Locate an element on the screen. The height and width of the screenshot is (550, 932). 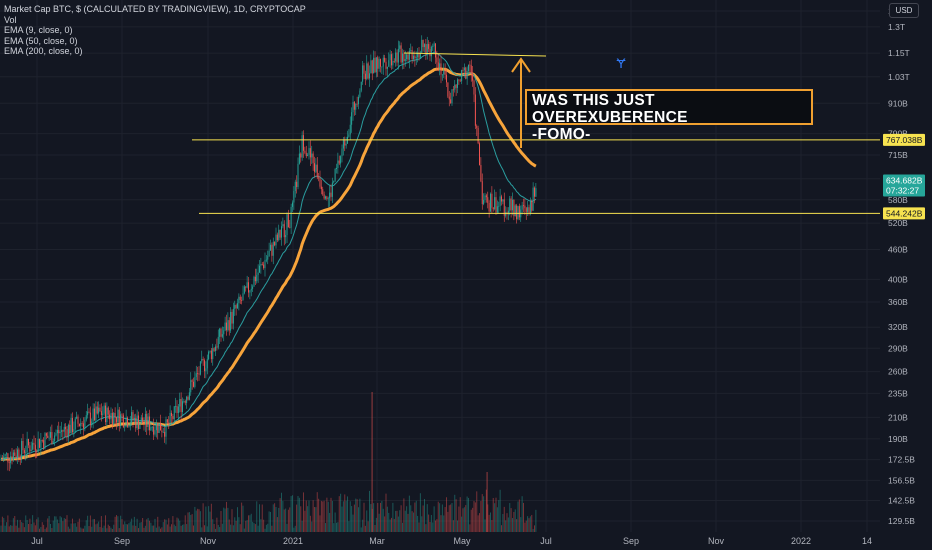
y-tick-label: 520B is located at coordinates (898, 223).